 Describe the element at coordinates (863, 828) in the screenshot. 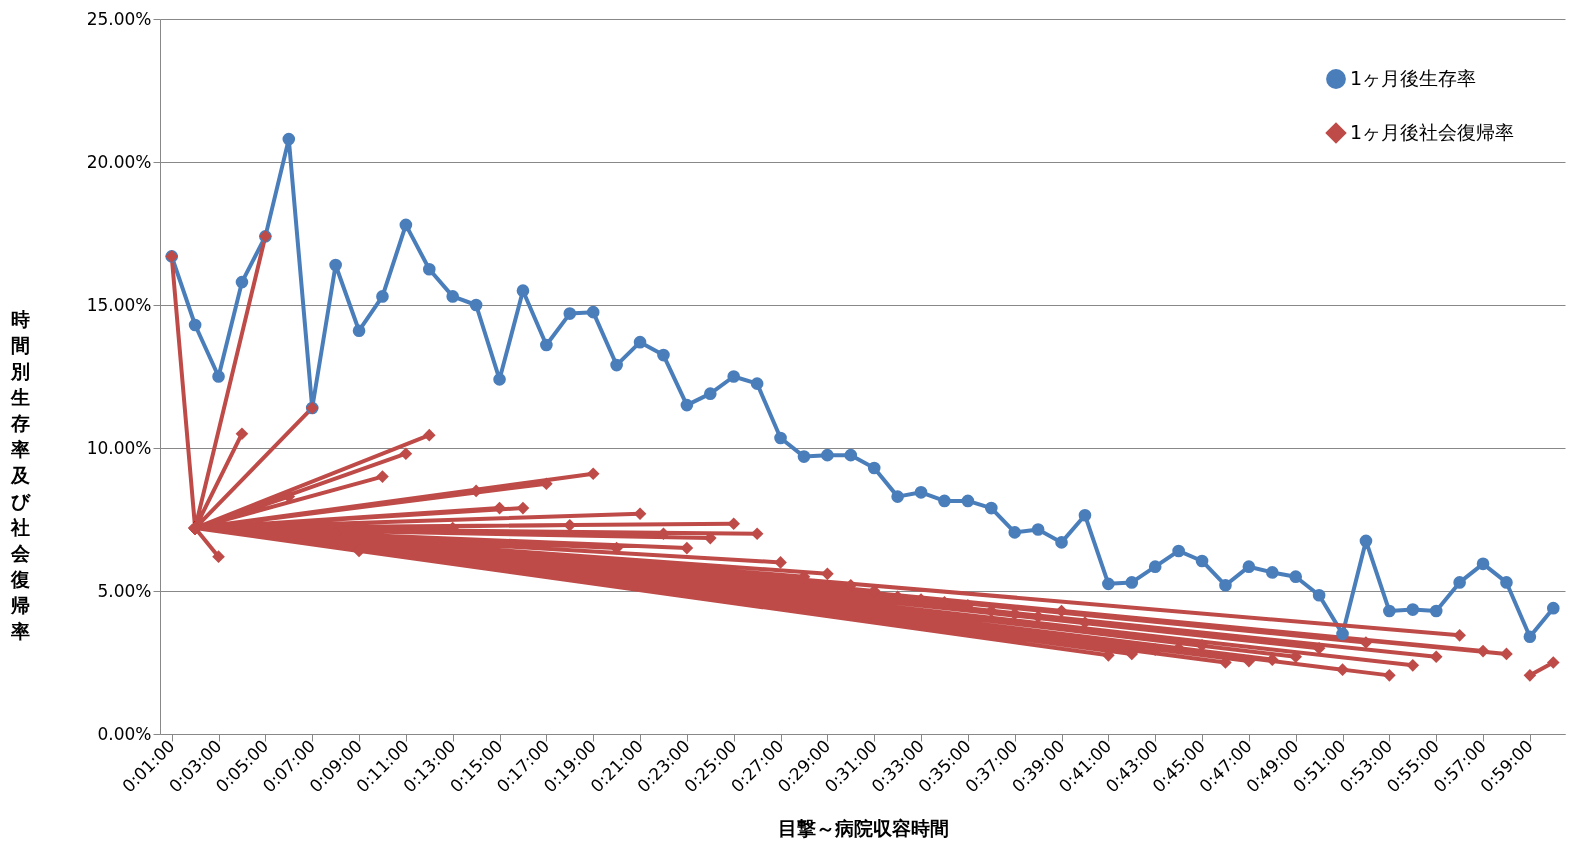

I see `x-axis-title: 目撃～病院収容時間` at that location.